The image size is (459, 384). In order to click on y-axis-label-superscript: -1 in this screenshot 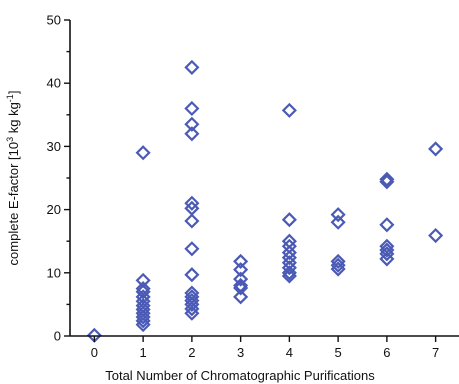, I will do `click(10, 98)`.